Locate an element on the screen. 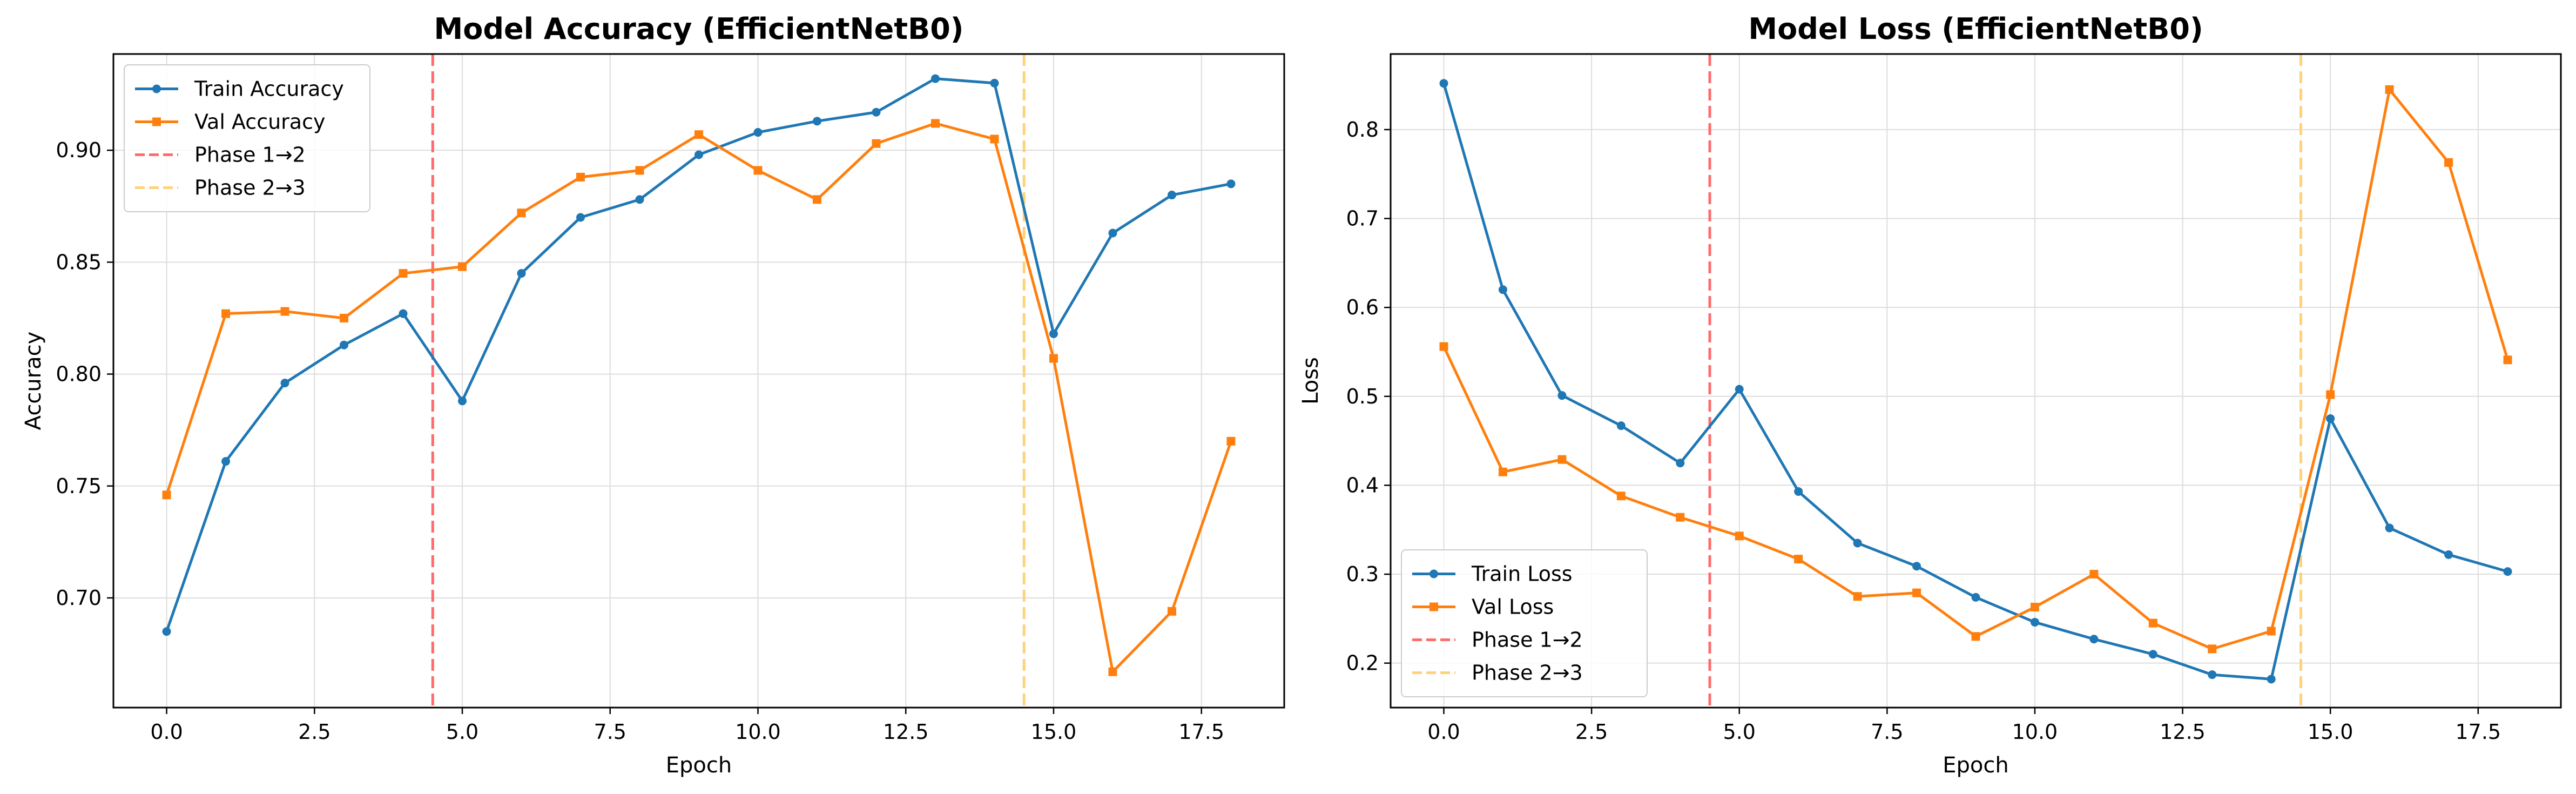 This screenshot has height=794, width=2576. x-tick-label: 7.5 is located at coordinates (610, 732).